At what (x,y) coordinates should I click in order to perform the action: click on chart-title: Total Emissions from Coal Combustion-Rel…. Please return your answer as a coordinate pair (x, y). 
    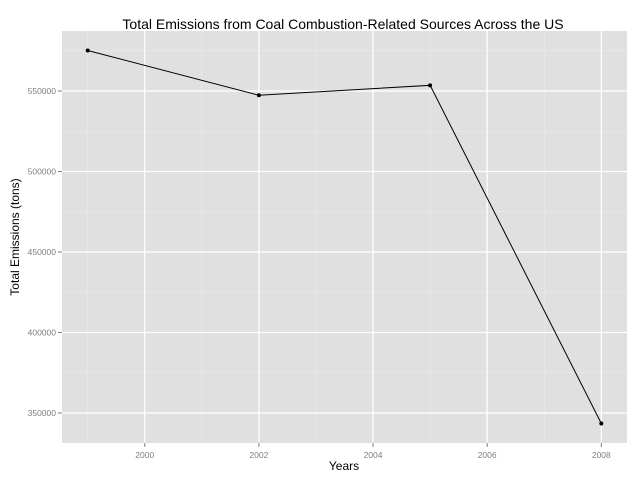
    Looking at the image, I should click on (342, 24).